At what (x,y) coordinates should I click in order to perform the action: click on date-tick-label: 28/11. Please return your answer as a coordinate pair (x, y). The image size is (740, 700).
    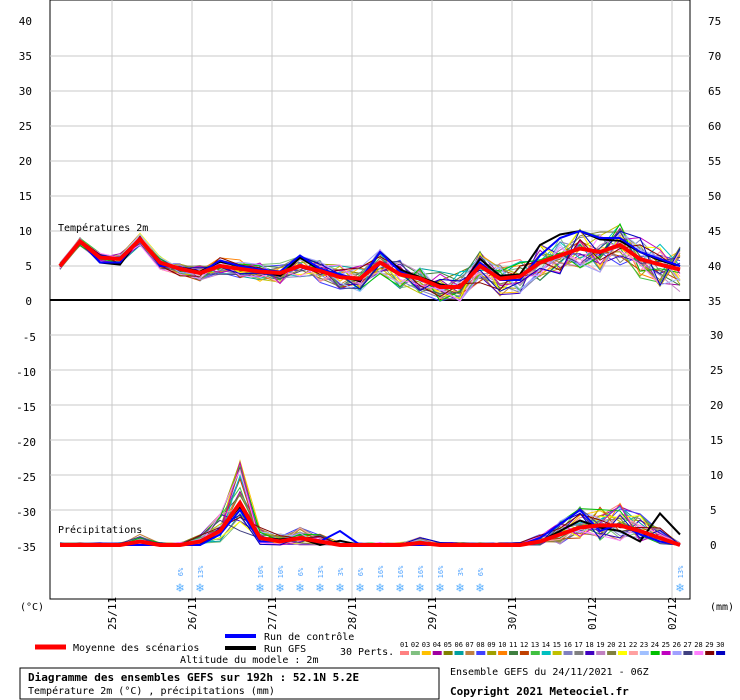
    Looking at the image, I should click on (352, 613).